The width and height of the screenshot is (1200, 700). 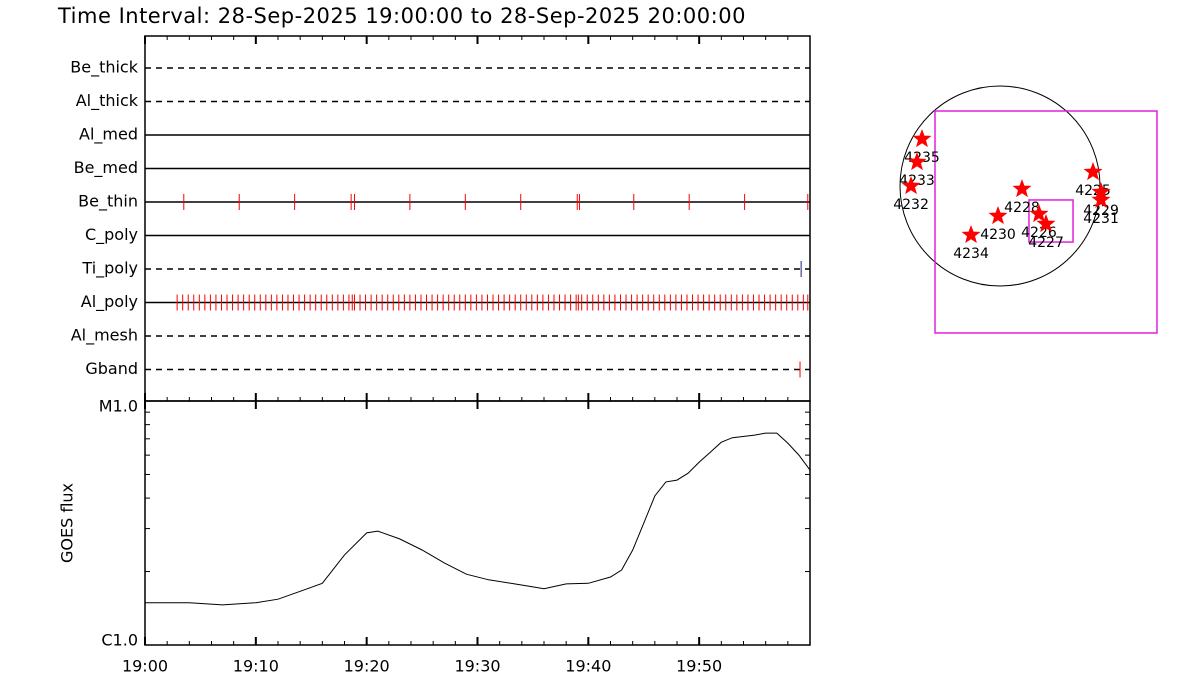 I want to click on row-label: Gband, so click(x=111, y=368).